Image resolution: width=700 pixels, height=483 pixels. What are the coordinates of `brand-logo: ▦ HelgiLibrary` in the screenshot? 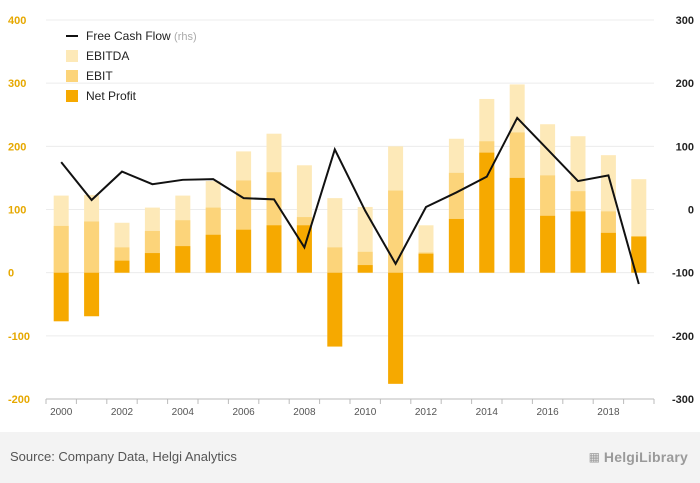 It's located at (638, 457).